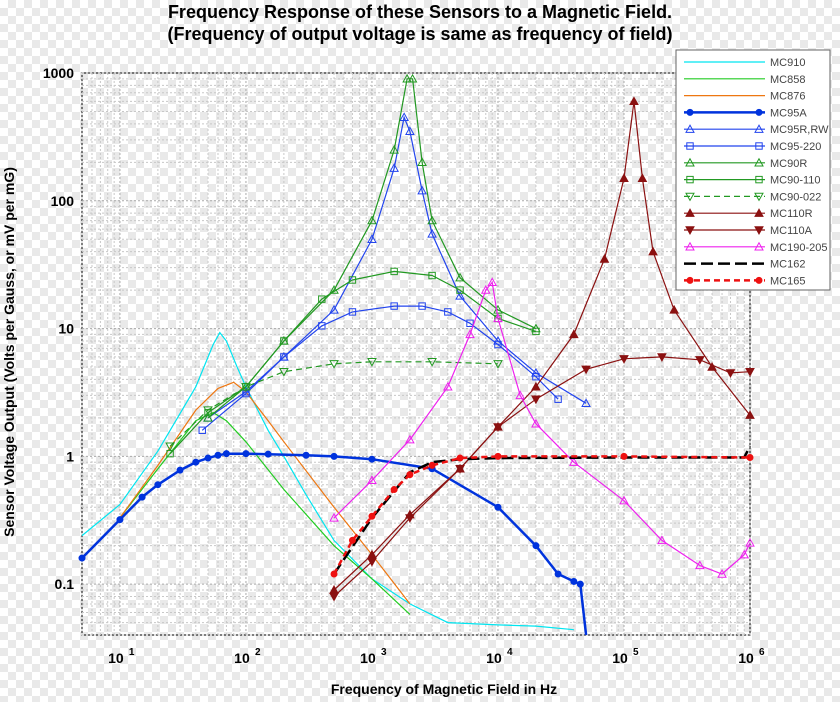  Describe the element at coordinates (745, 163) in the screenshot. I see `legend-item: MC90R` at that location.